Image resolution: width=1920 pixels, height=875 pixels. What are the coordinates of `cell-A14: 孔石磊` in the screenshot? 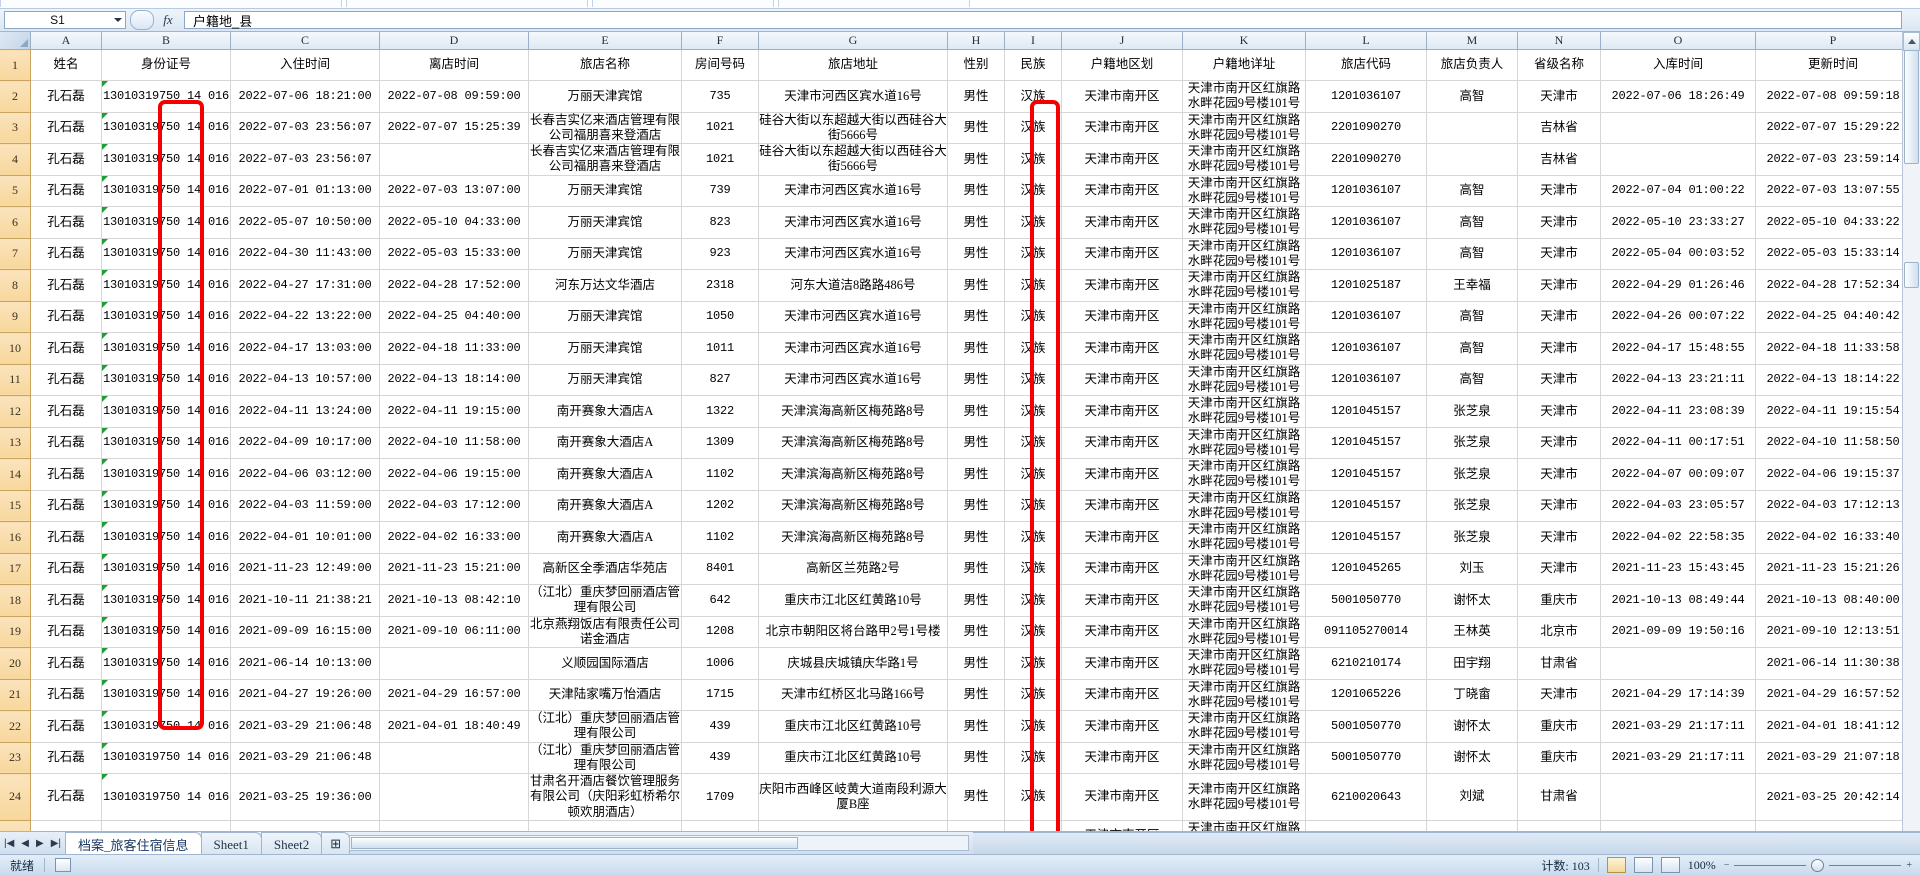 It's located at (66, 474).